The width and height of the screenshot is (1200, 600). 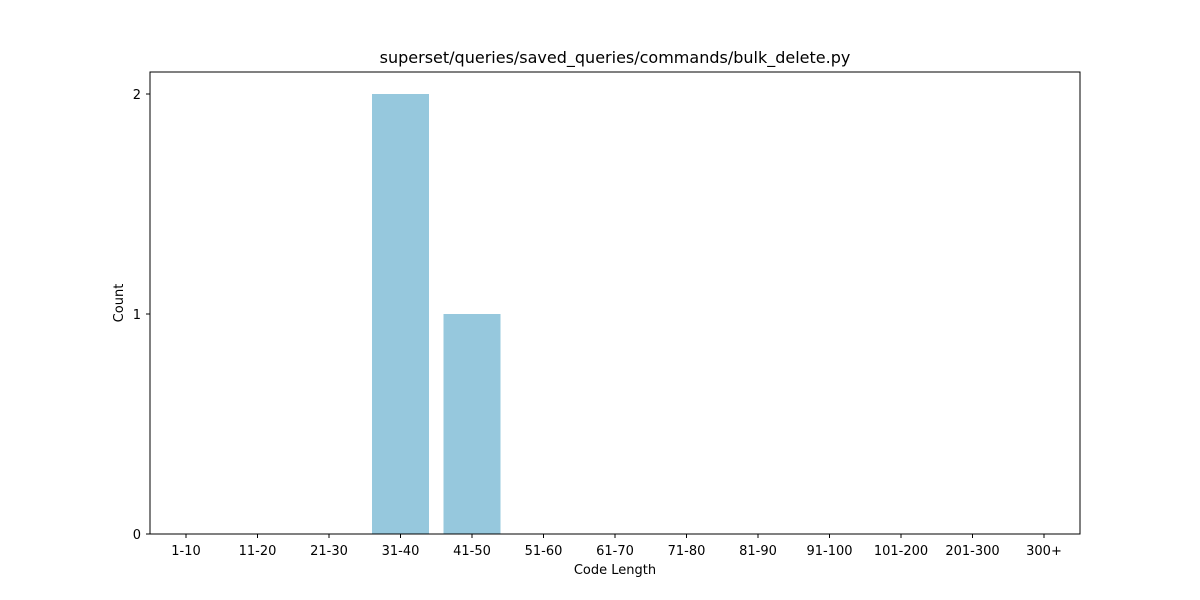 I want to click on x-tick-label: 91-100, so click(x=829, y=551).